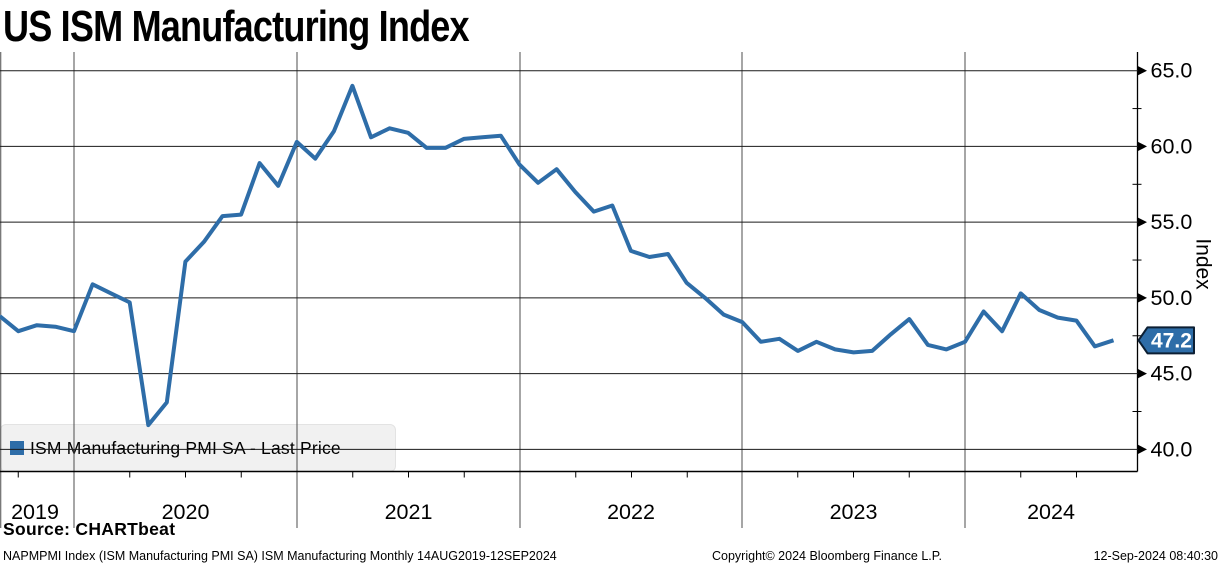  I want to click on legend-marker-icon, so click(17, 448).